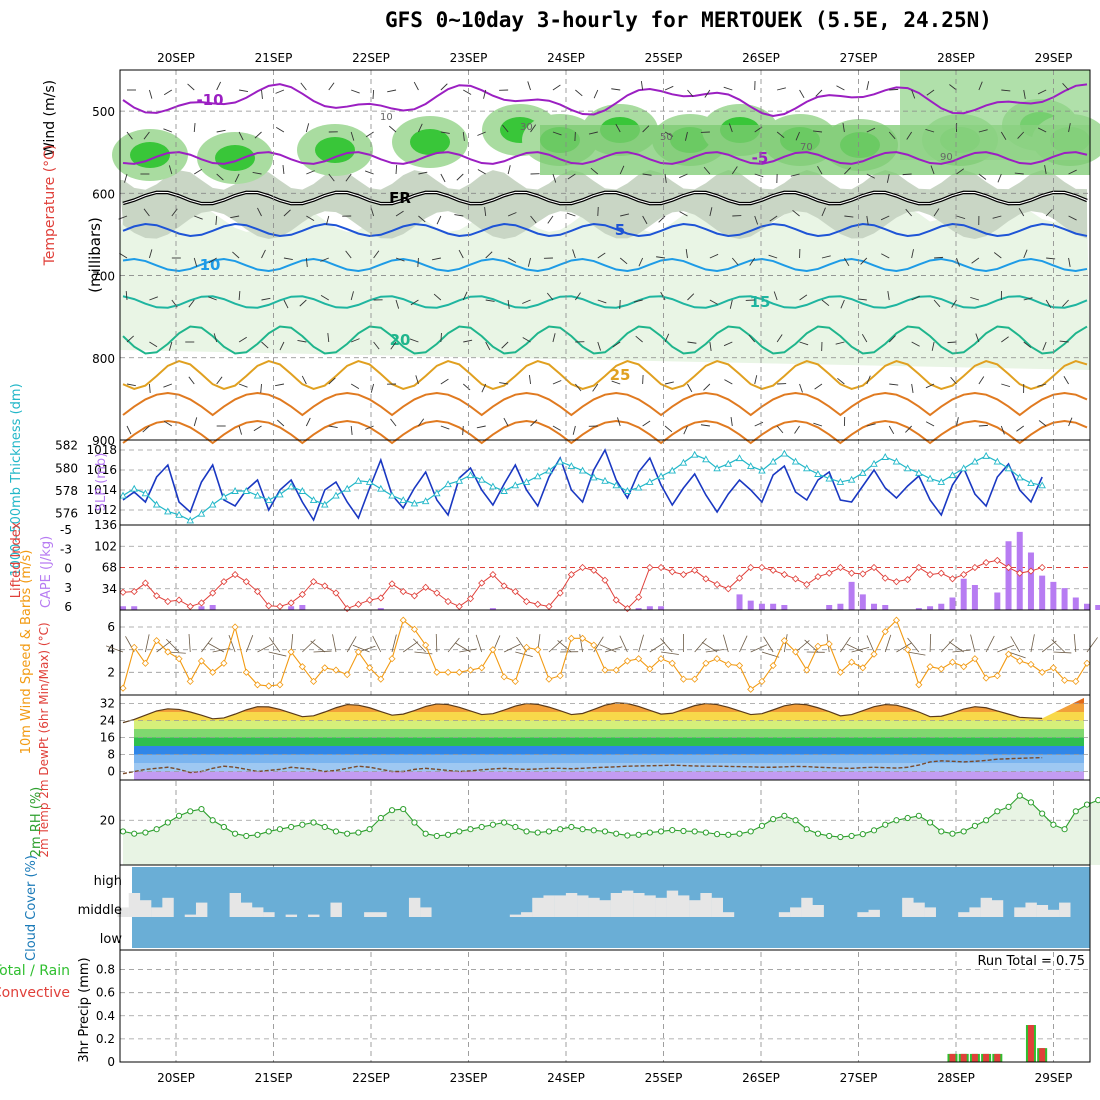  Describe the element at coordinates (105, 970) in the screenshot. I see `precip-tick: 0.8` at that location.